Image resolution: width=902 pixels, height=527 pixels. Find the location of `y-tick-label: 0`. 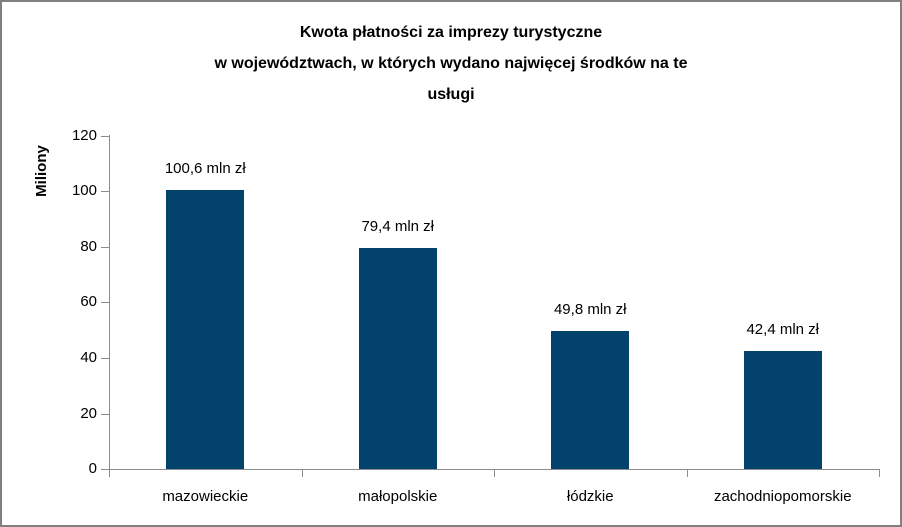

y-tick-label: 0 is located at coordinates (92, 469).